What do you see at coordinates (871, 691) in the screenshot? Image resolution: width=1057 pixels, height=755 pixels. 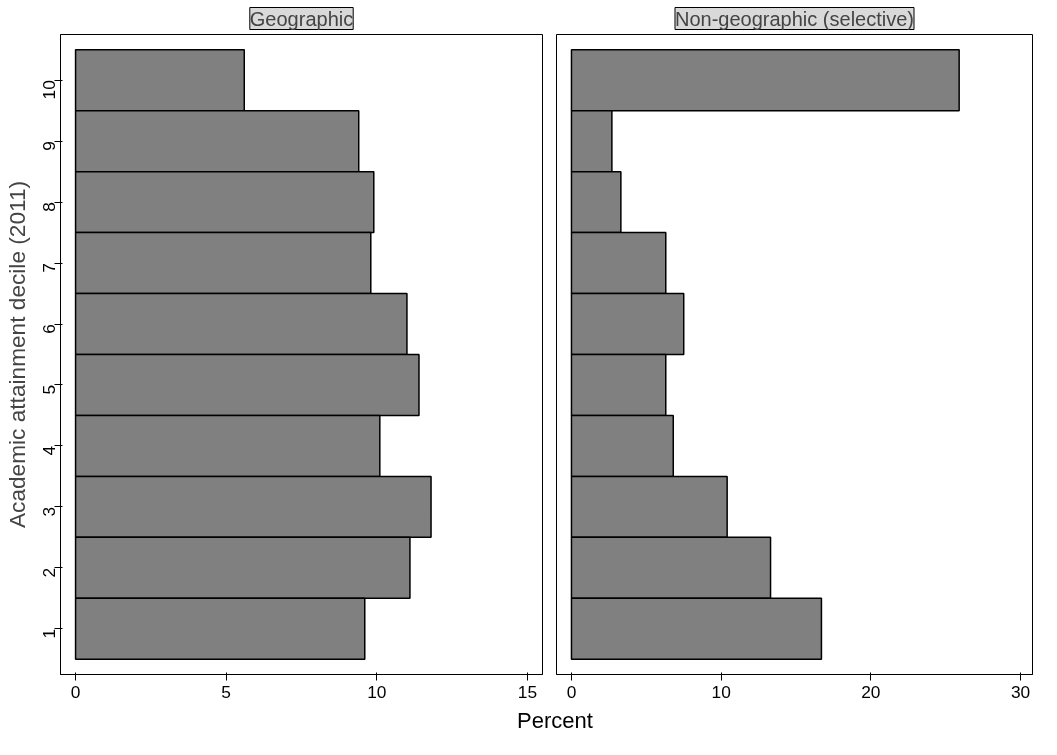 I see `x-tick-label: 20` at bounding box center [871, 691].